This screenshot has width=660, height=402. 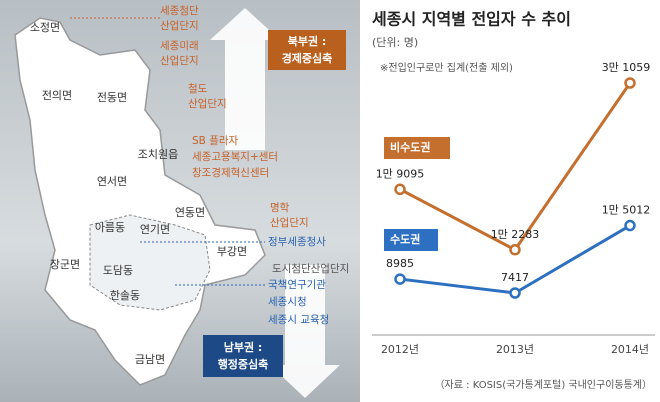 I want to click on region: 연동면, so click(x=190, y=212).